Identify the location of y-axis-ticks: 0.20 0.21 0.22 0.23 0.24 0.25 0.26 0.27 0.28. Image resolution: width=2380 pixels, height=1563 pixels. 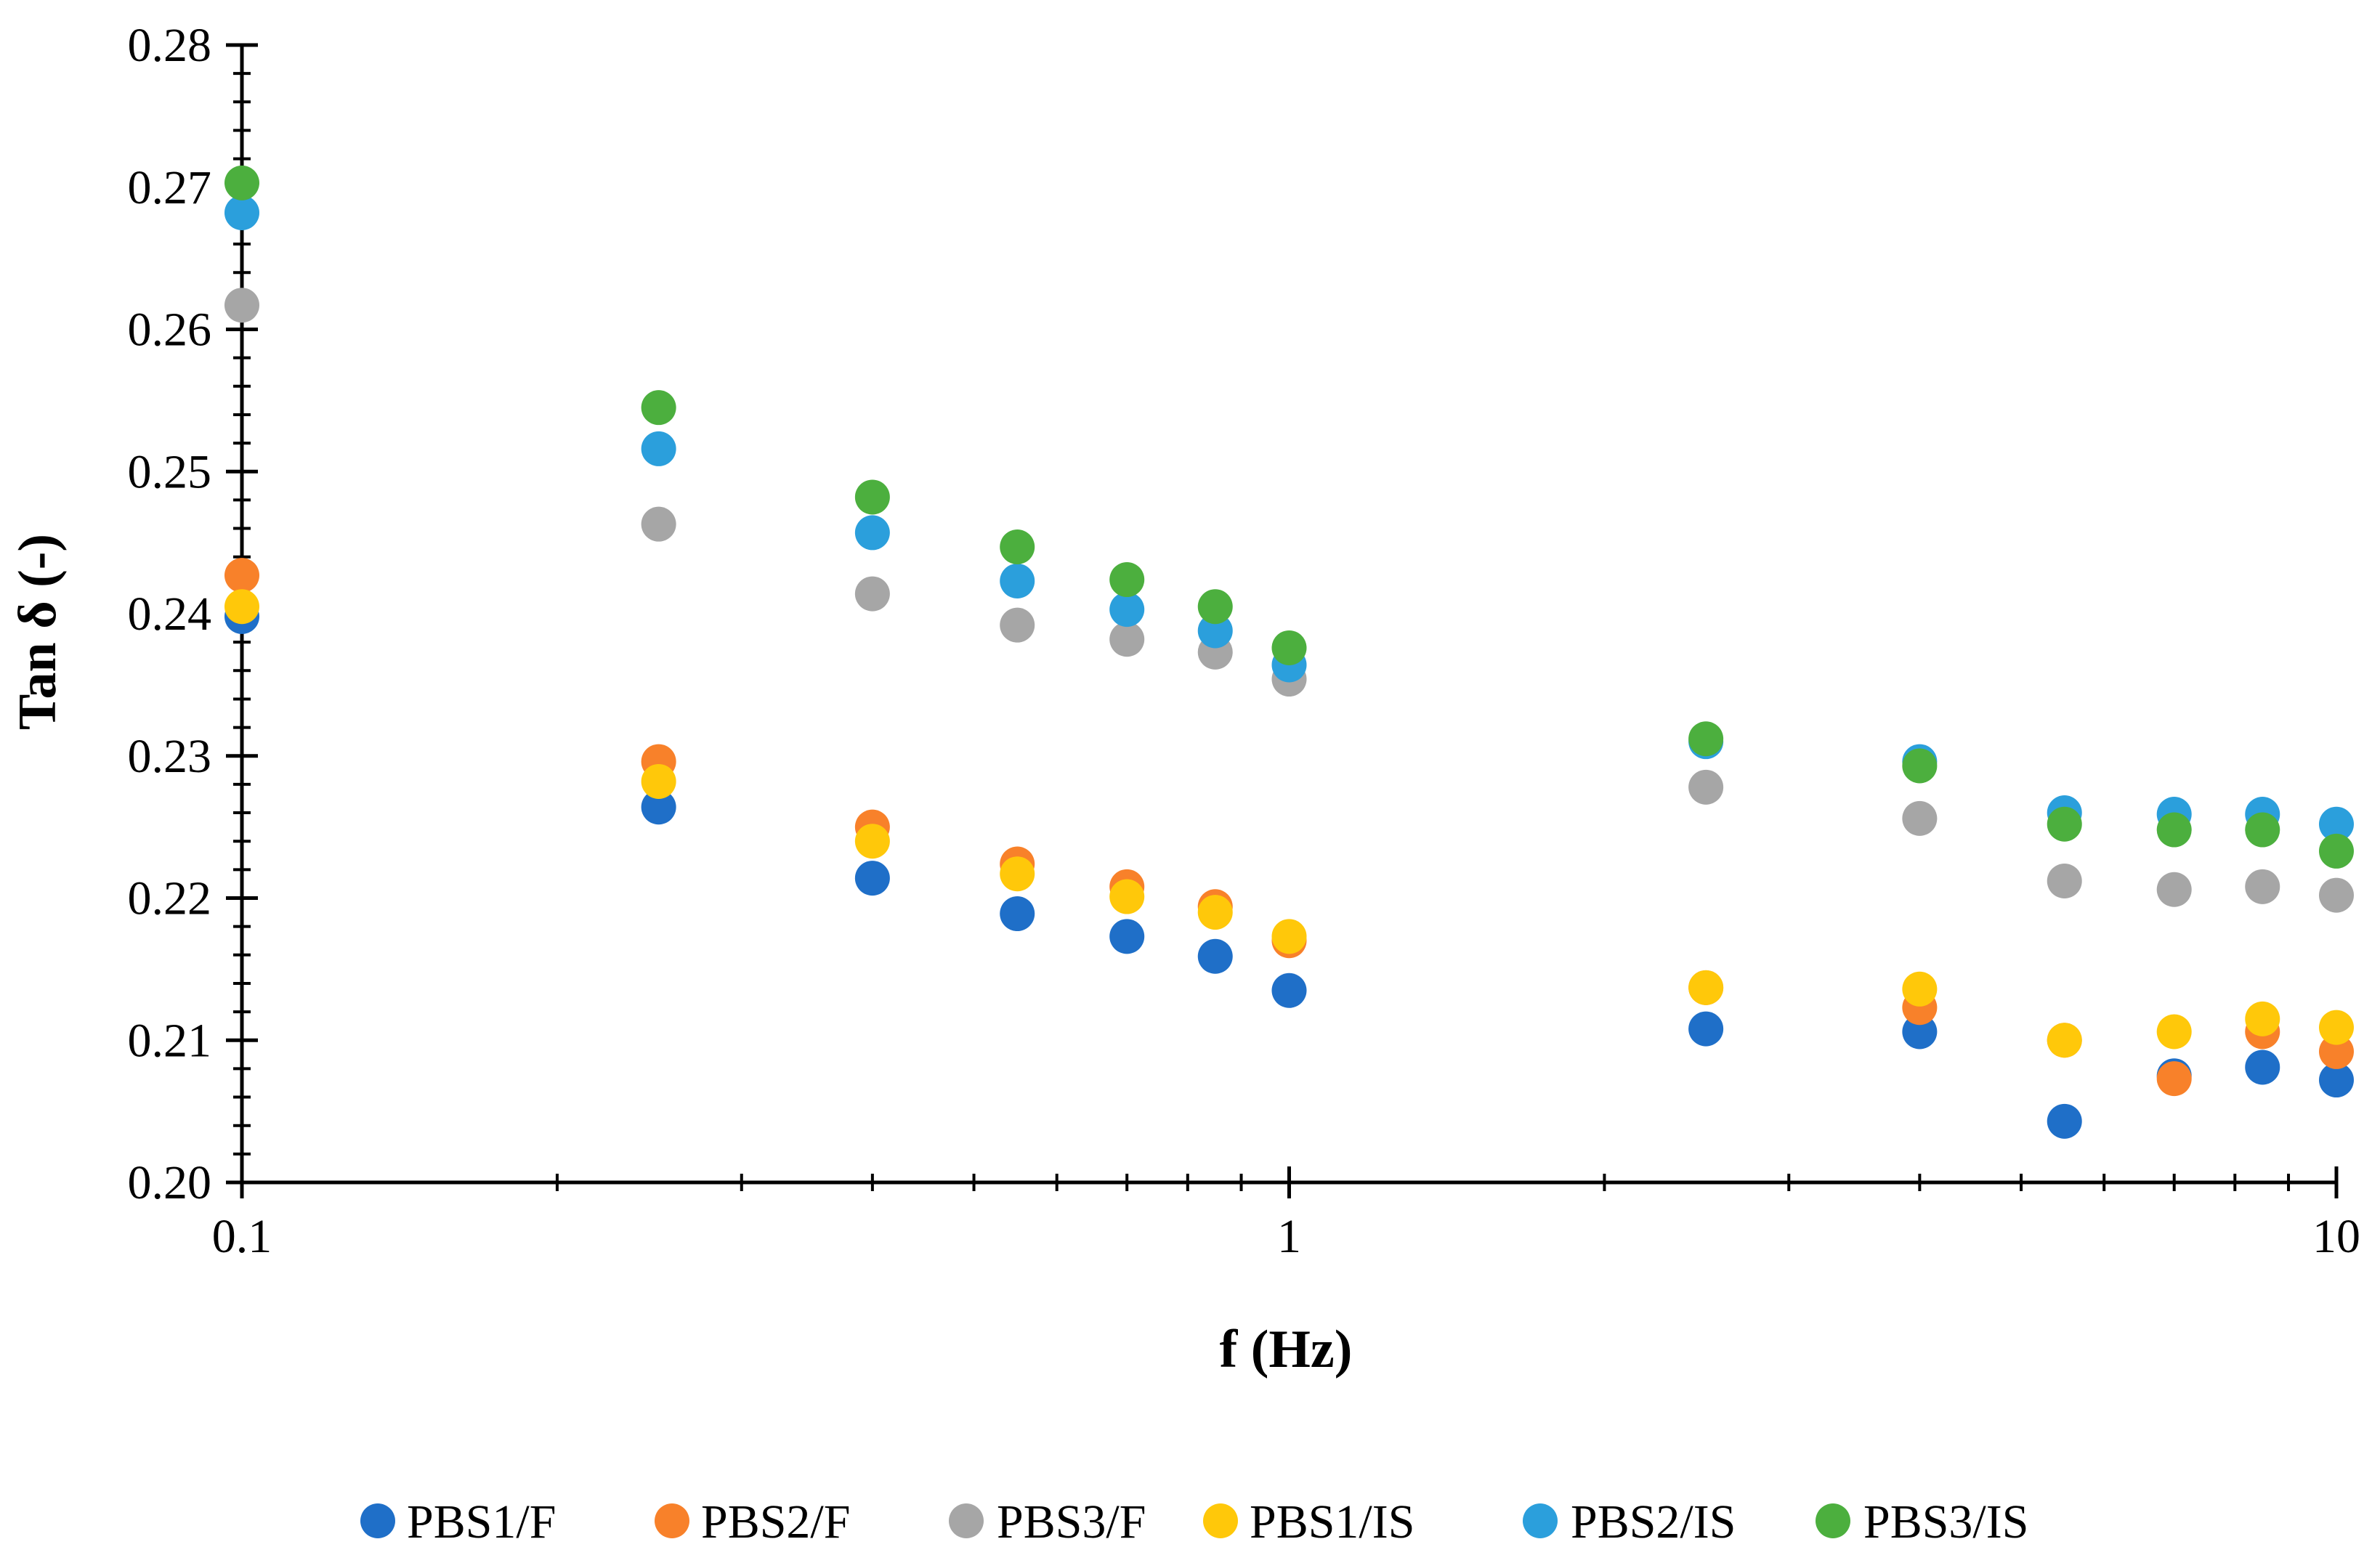
(193, 614).